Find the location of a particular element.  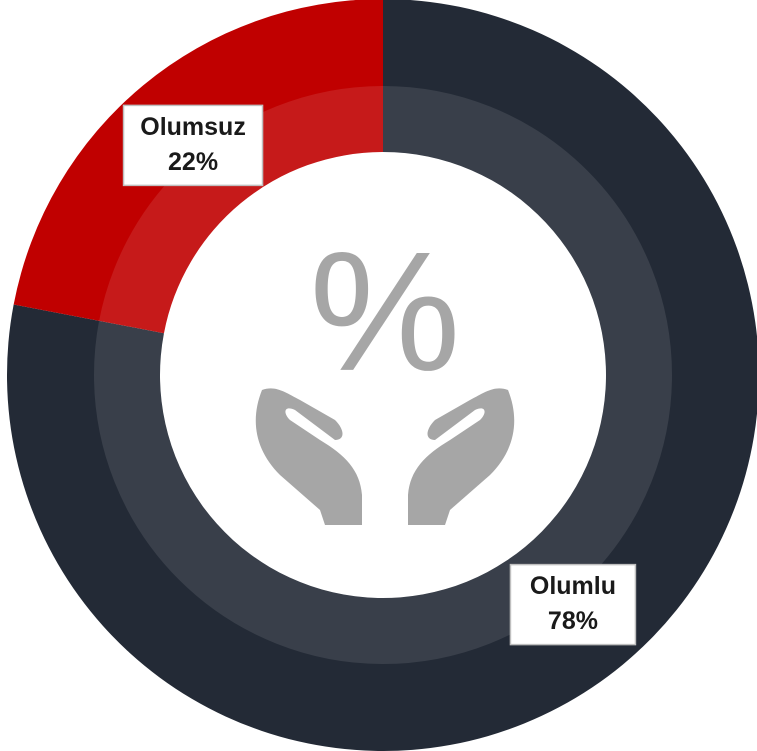

hands-icon is located at coordinates (385, 456).